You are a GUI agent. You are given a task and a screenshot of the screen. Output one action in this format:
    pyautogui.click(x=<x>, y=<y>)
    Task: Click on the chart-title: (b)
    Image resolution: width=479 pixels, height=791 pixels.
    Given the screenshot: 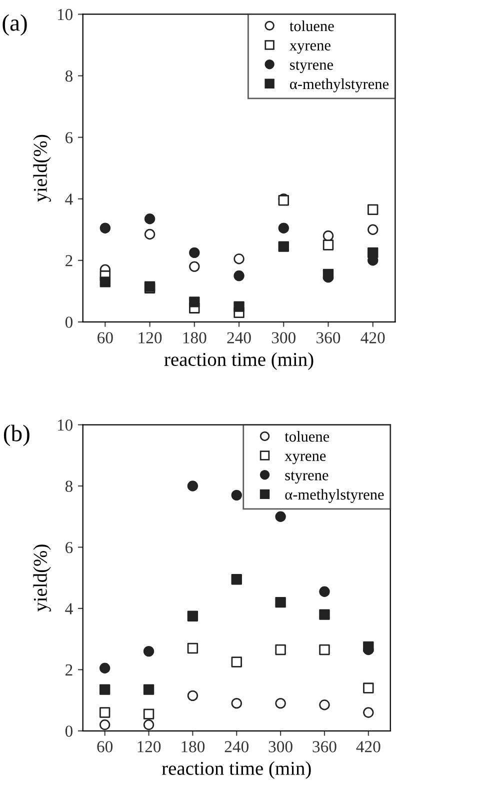 What is the action you would take?
    pyautogui.click(x=17, y=435)
    